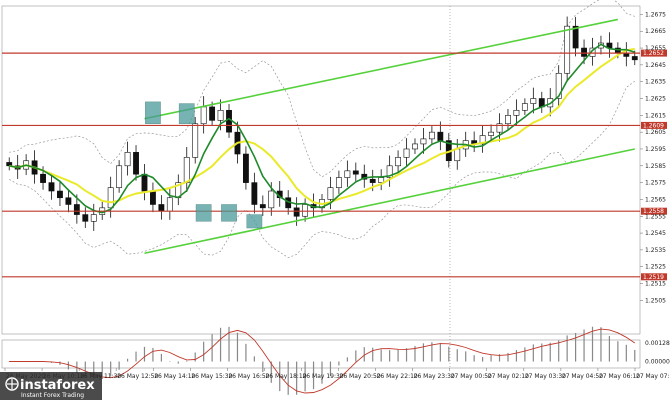 The width and height of the screenshot is (670, 400). Describe the element at coordinates (657, 343) in the screenshot. I see `indicator-tick-label: 0.00128` at that location.